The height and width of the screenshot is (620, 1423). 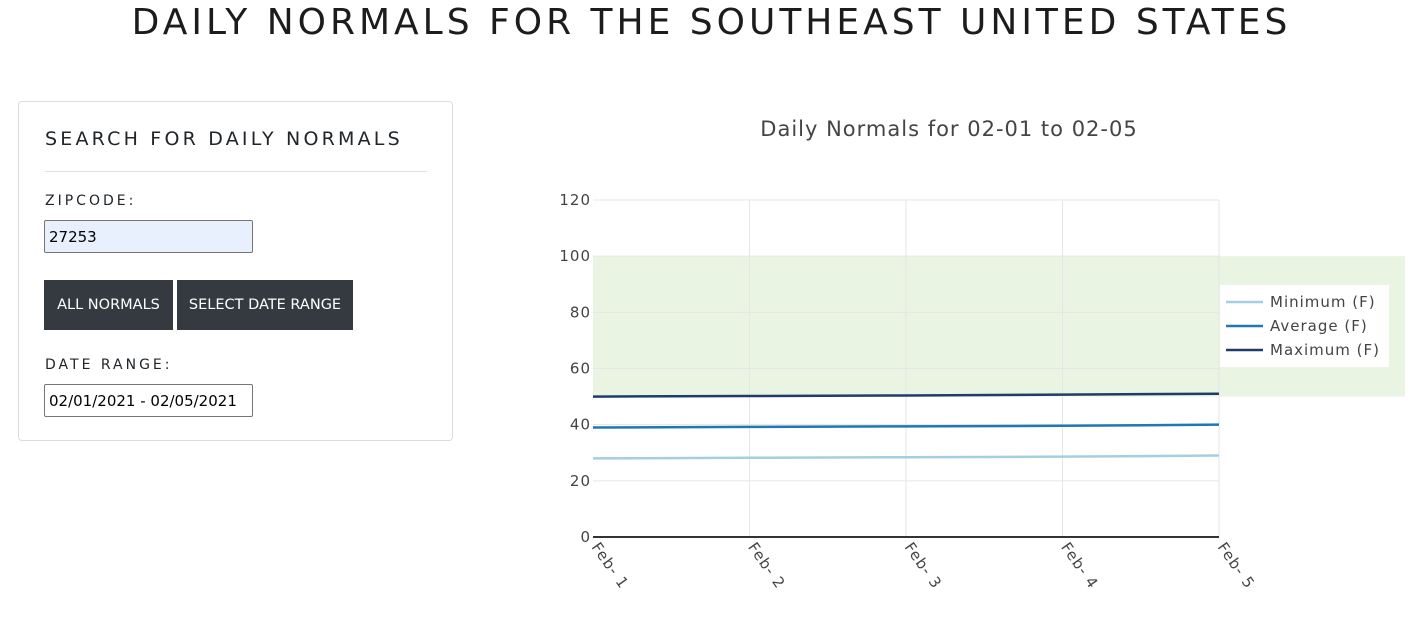 What do you see at coordinates (585, 537) in the screenshot?
I see `y-tick-label: 0` at bounding box center [585, 537].